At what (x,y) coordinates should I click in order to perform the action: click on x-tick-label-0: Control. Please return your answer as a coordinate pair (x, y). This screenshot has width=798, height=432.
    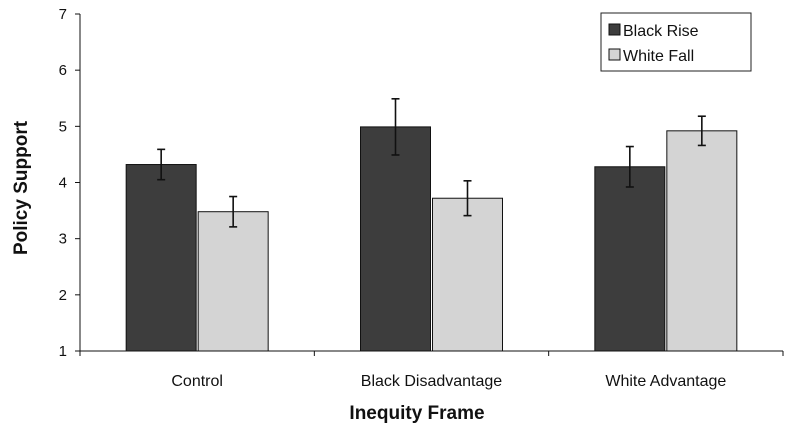
    Looking at the image, I should click on (197, 381).